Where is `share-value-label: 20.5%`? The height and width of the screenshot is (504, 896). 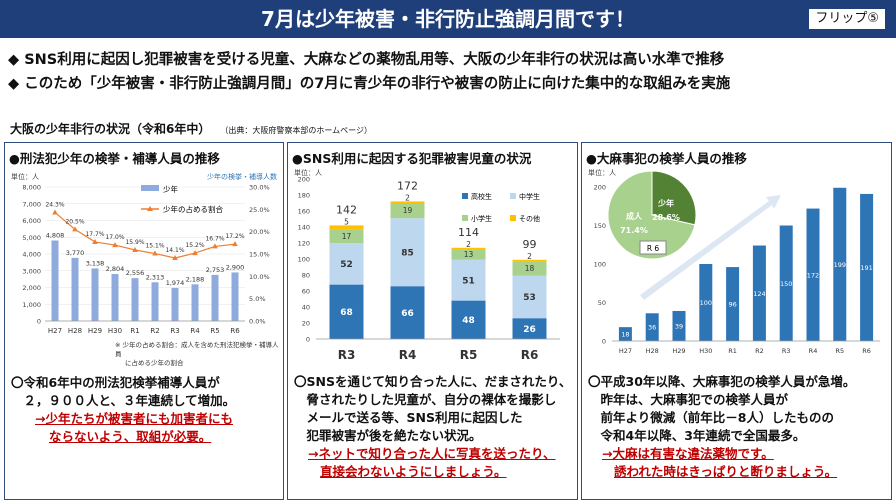
share-value-label: 20.5% is located at coordinates (74, 221).